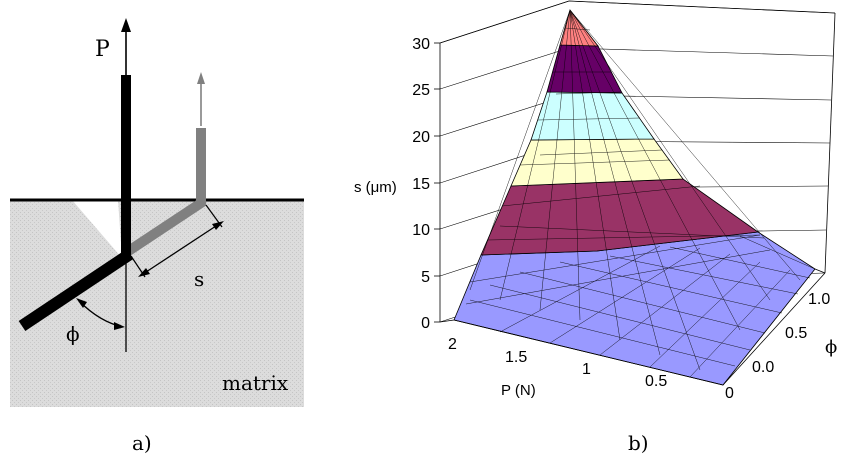  Describe the element at coordinates (820, 271) in the screenshot. I see `floor-right-edge` at that location.